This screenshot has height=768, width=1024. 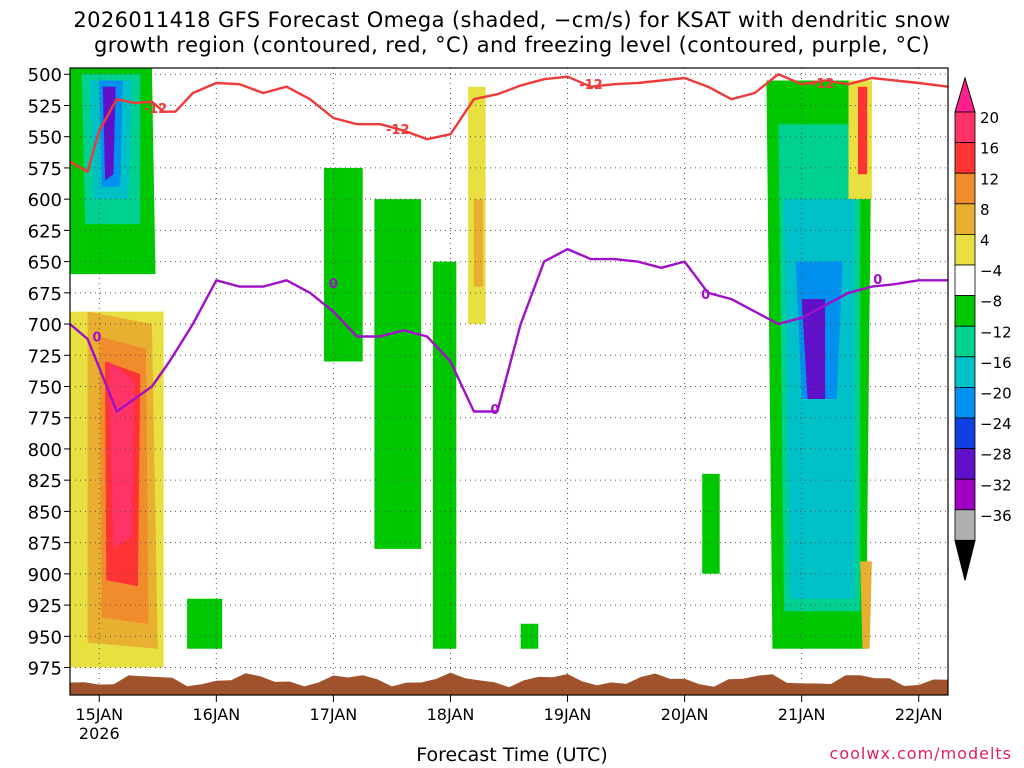 What do you see at coordinates (985, 241) in the screenshot?
I see `colorbar-label: 4` at bounding box center [985, 241].